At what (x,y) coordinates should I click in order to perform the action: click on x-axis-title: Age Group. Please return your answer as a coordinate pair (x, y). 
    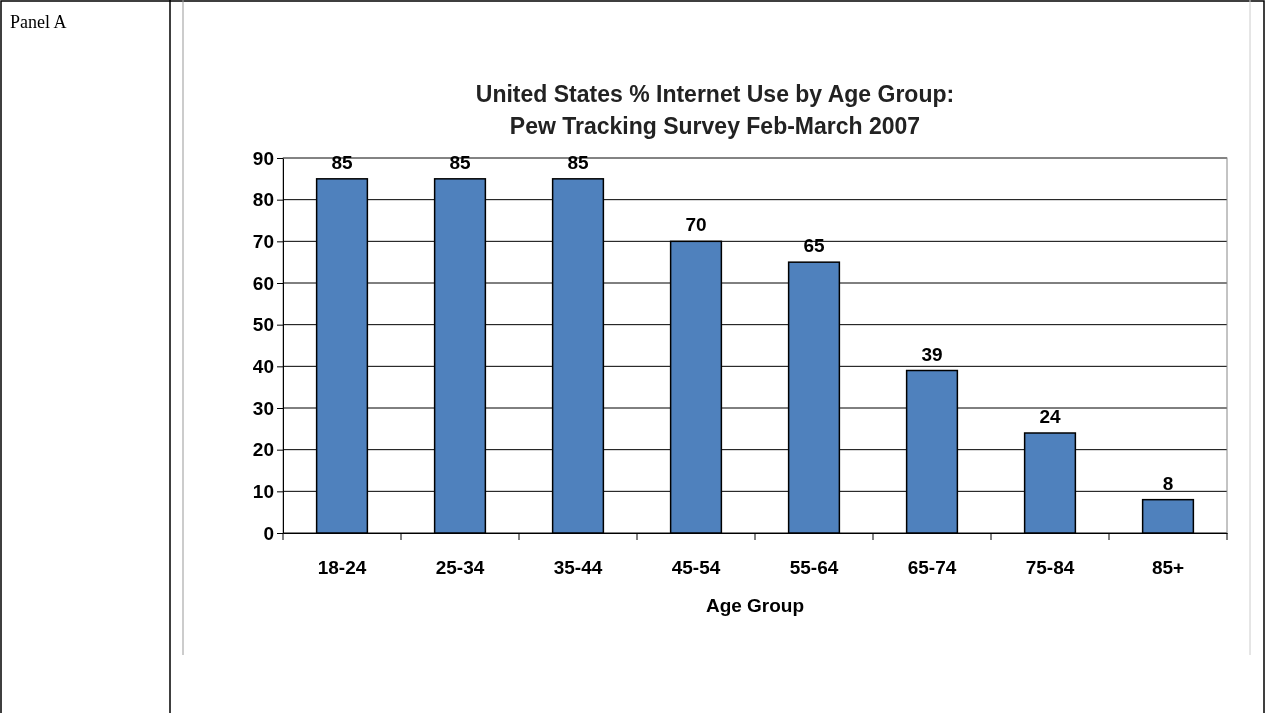
    Looking at the image, I should click on (755, 605).